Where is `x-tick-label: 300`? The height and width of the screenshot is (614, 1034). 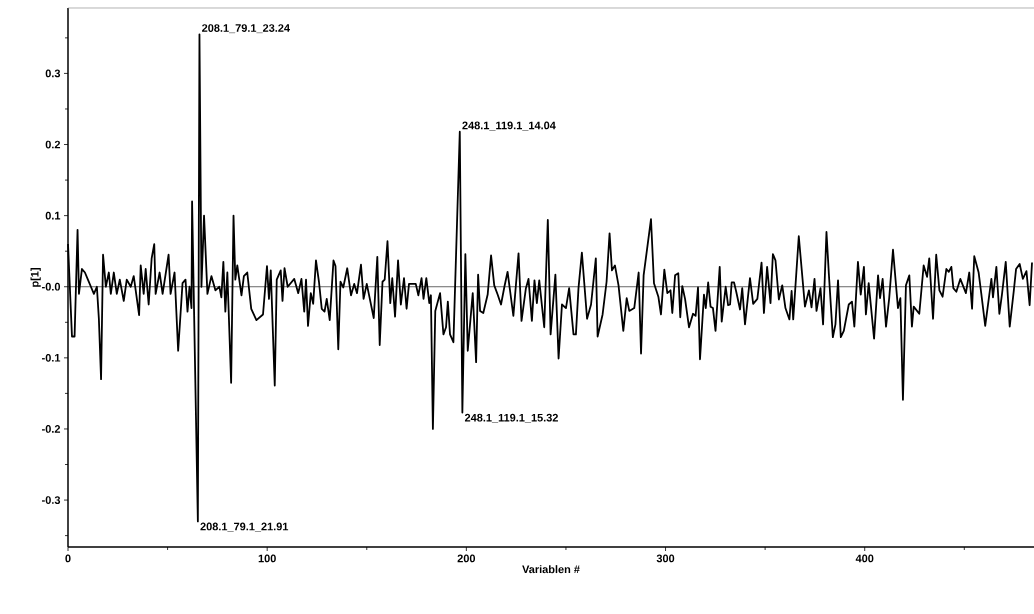 x-tick-label: 300 is located at coordinates (665, 558).